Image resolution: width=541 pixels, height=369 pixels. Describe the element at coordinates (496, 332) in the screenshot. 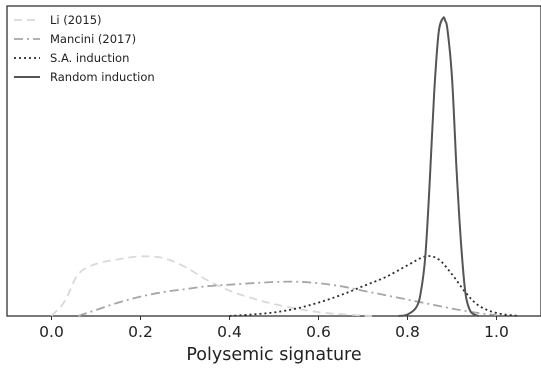

I see `x-tick-label: 1.0` at that location.